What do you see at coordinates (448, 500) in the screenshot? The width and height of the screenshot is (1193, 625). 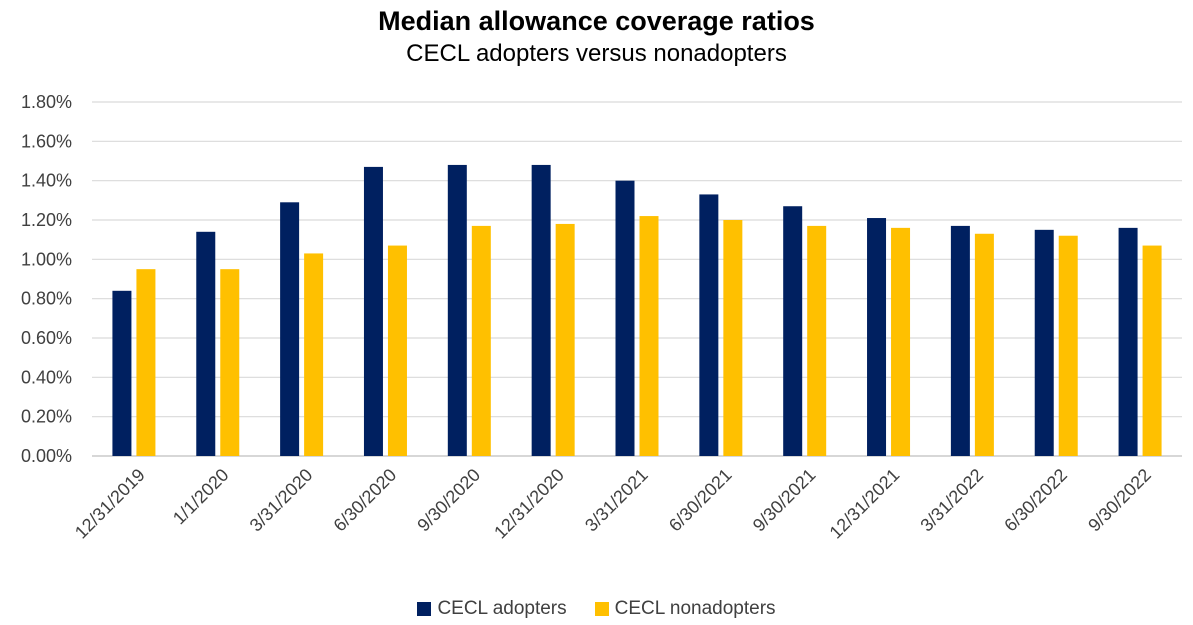 I see `x-tick-label: 9/30/2020` at bounding box center [448, 500].